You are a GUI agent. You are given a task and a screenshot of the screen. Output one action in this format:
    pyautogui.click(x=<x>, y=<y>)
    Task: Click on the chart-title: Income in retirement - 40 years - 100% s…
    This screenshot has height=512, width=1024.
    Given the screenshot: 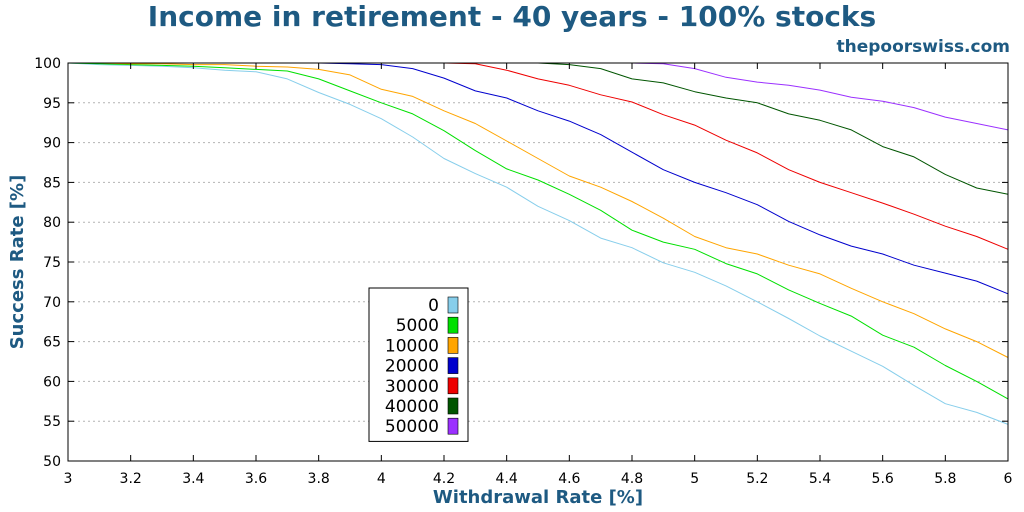 What is the action you would take?
    pyautogui.click(x=512, y=16)
    